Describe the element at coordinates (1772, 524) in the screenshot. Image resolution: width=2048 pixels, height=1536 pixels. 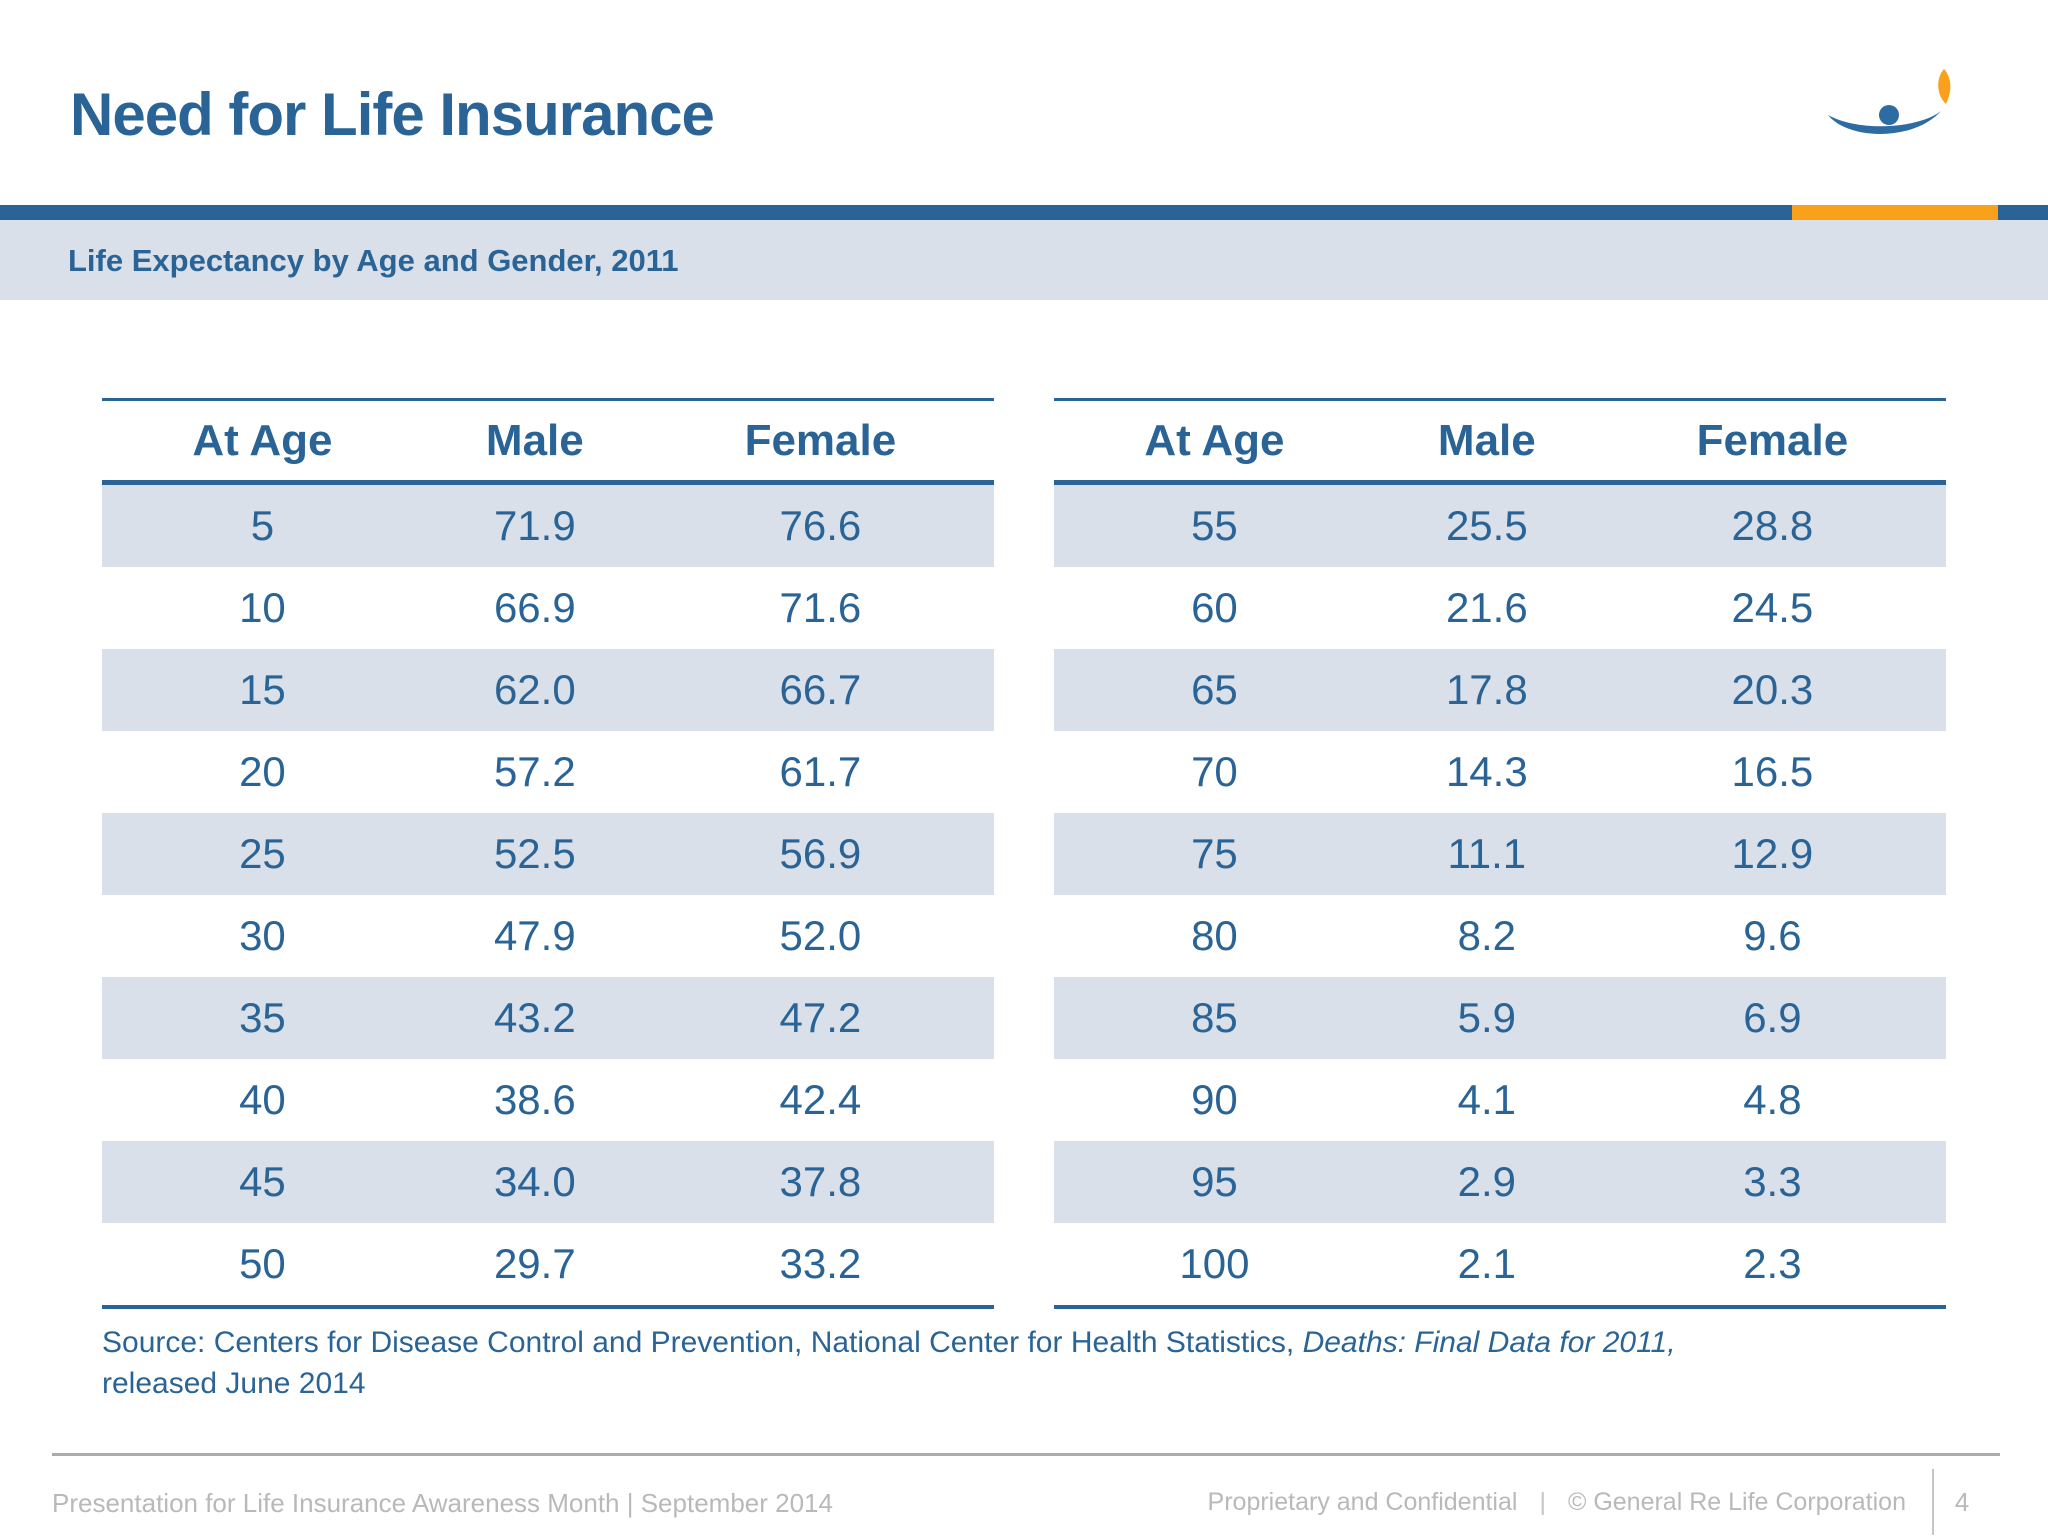
I see `table-cell: 28.8` at that location.